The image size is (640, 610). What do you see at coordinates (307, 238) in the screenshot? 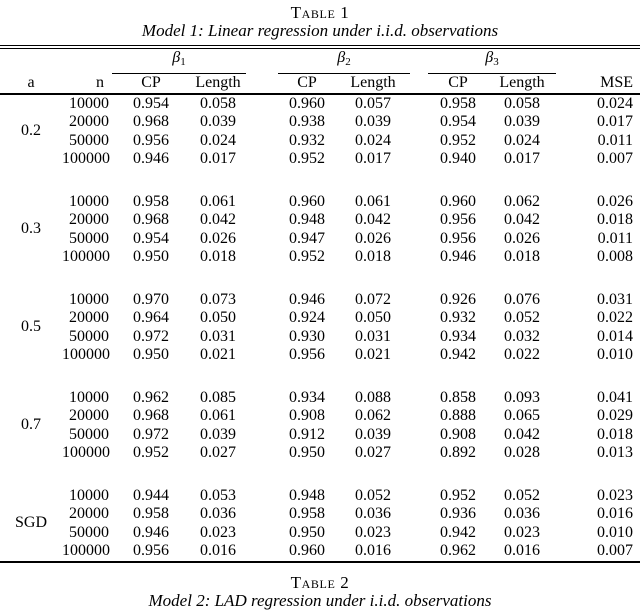
I see `cp-beta2-value: 0.947` at bounding box center [307, 238].